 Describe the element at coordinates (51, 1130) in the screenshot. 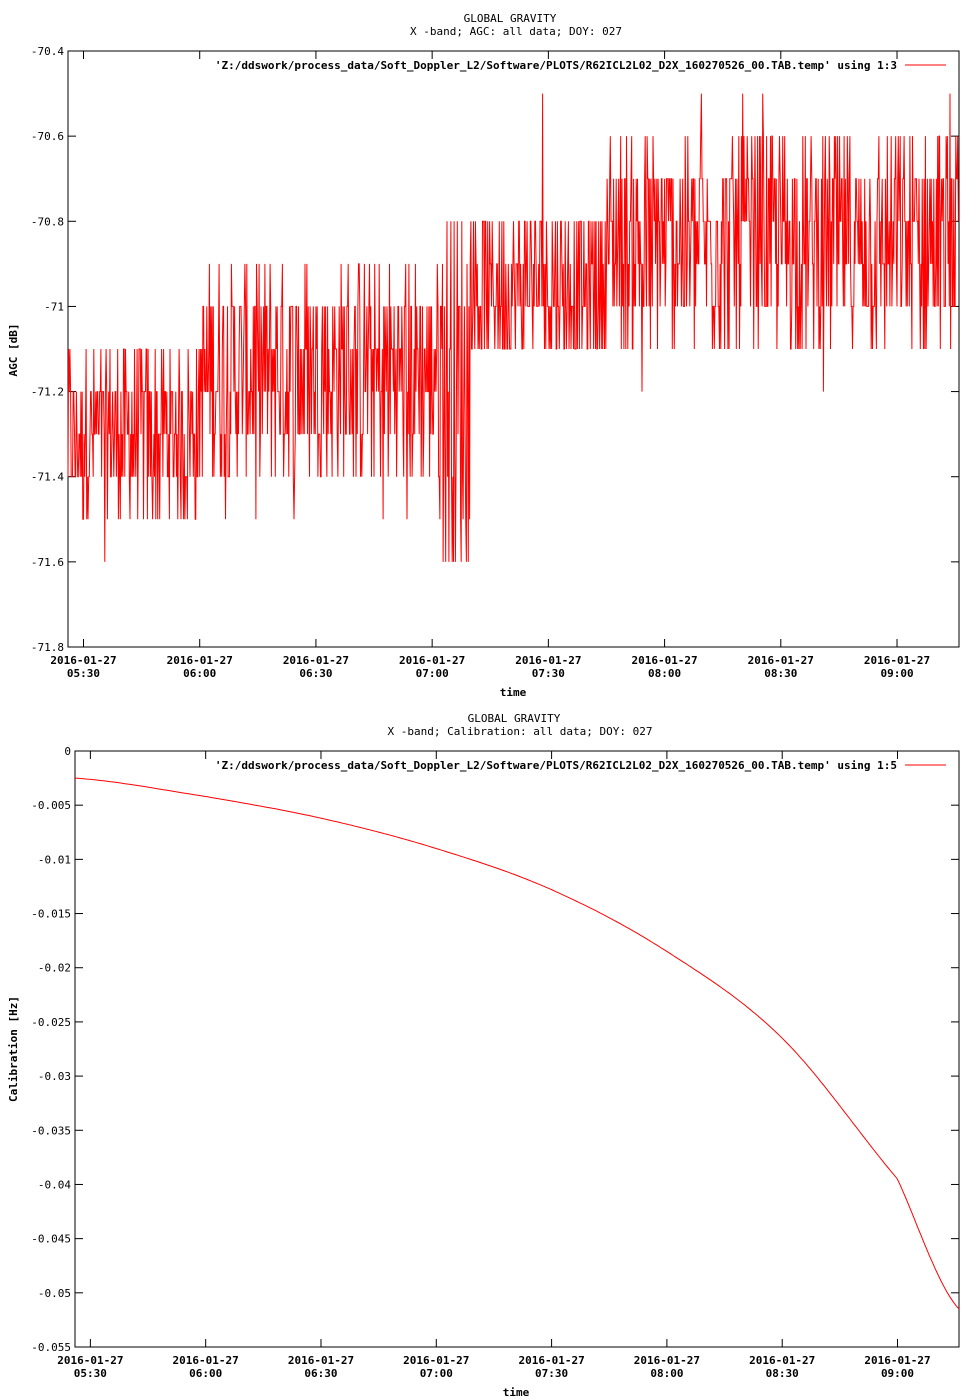

I see `y-tick-label: -0.035` at that location.